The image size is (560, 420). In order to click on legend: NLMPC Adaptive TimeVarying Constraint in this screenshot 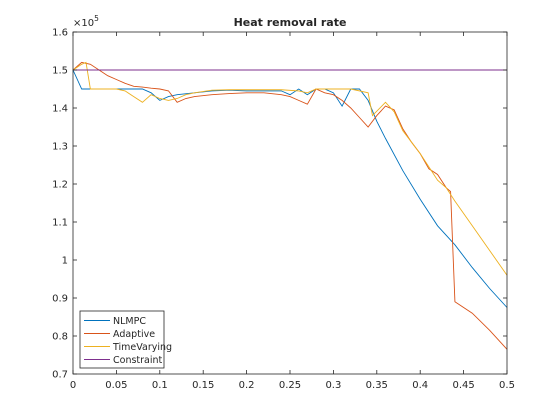, I will do `click(125, 339)`.